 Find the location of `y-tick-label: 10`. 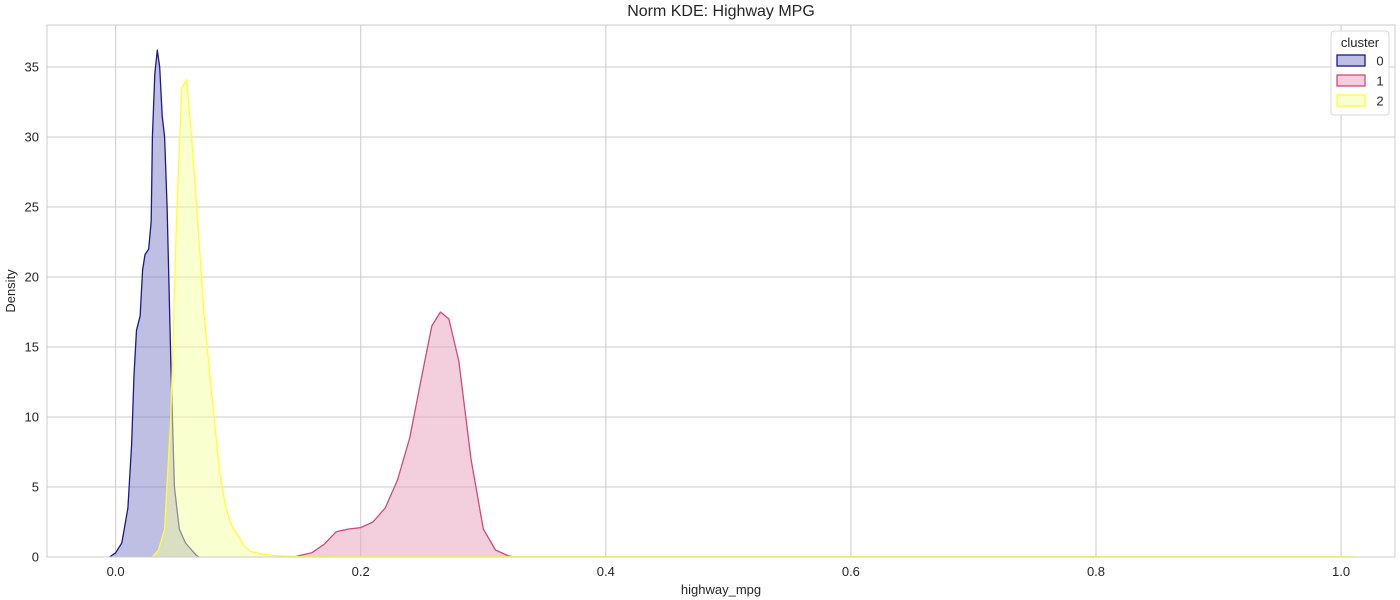

y-tick-label: 10 is located at coordinates (32, 417).